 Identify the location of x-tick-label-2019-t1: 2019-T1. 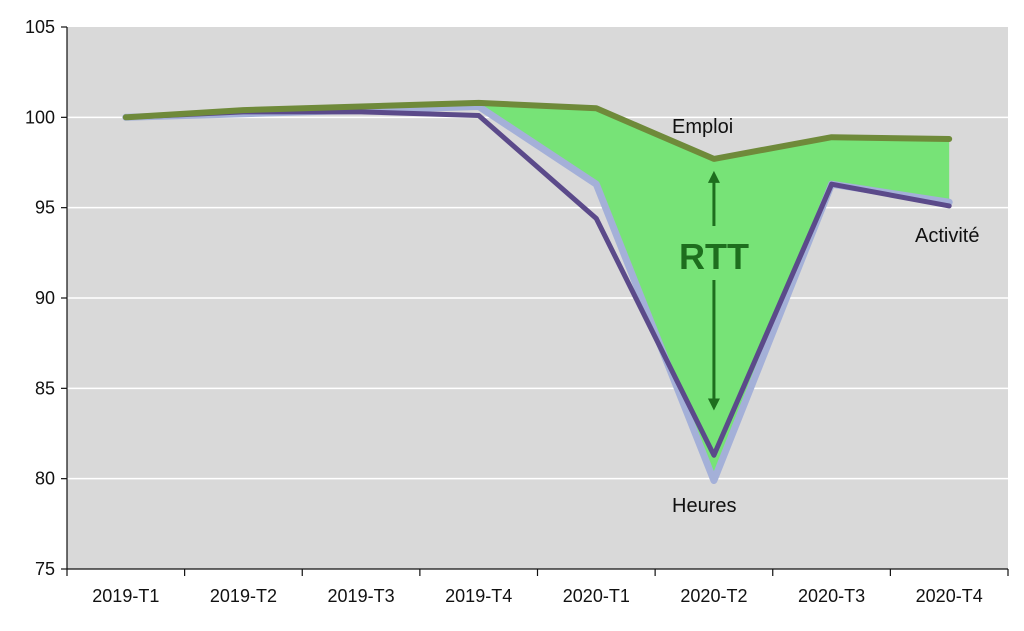
(125, 596).